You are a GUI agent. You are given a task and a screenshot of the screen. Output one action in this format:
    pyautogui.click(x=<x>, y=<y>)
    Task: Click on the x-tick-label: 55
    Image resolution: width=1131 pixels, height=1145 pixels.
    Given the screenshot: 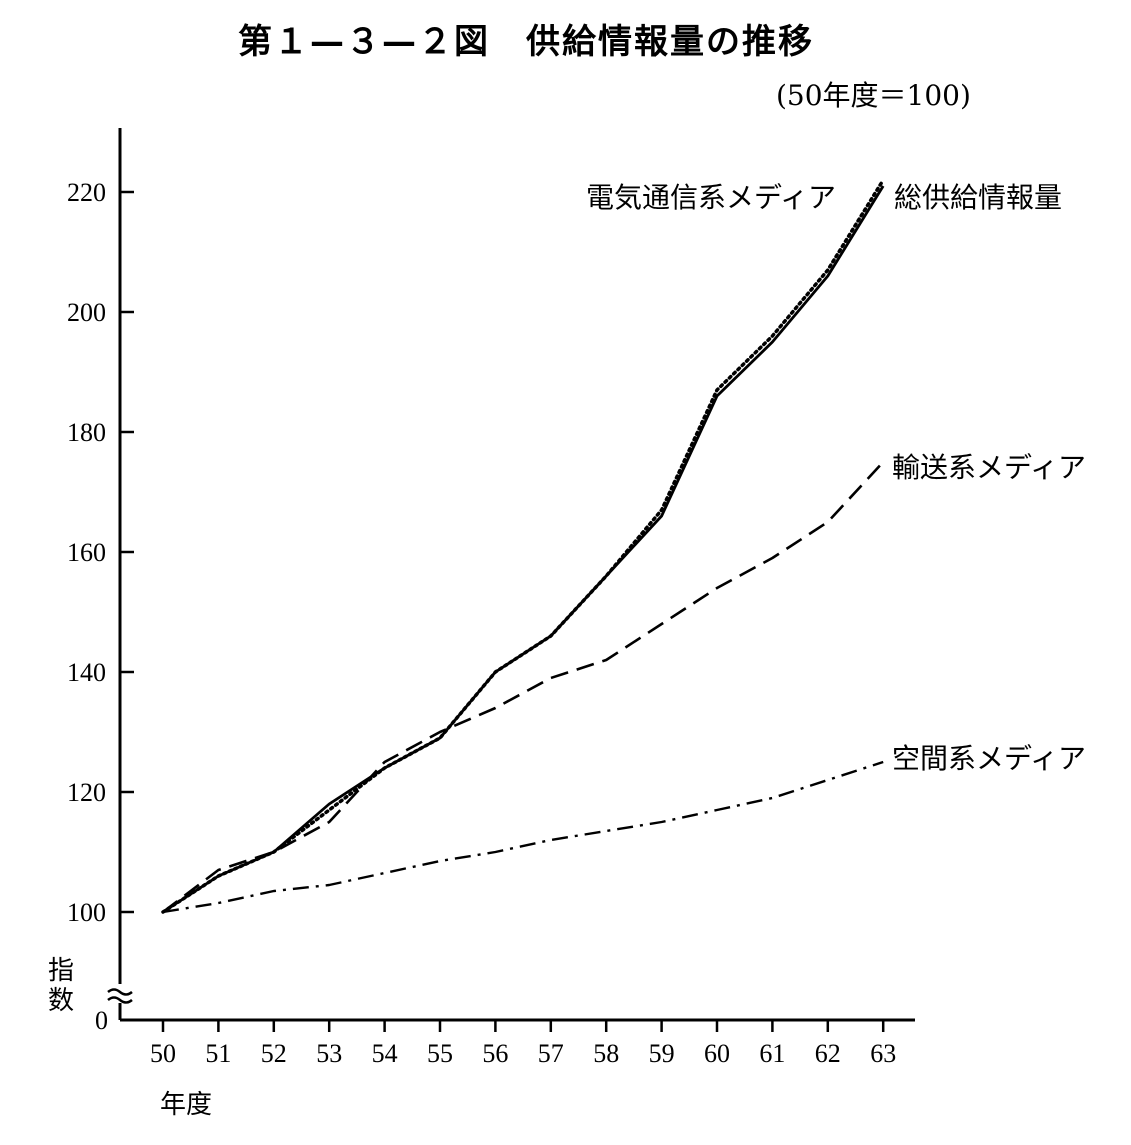 What is the action you would take?
    pyautogui.click(x=440, y=1053)
    